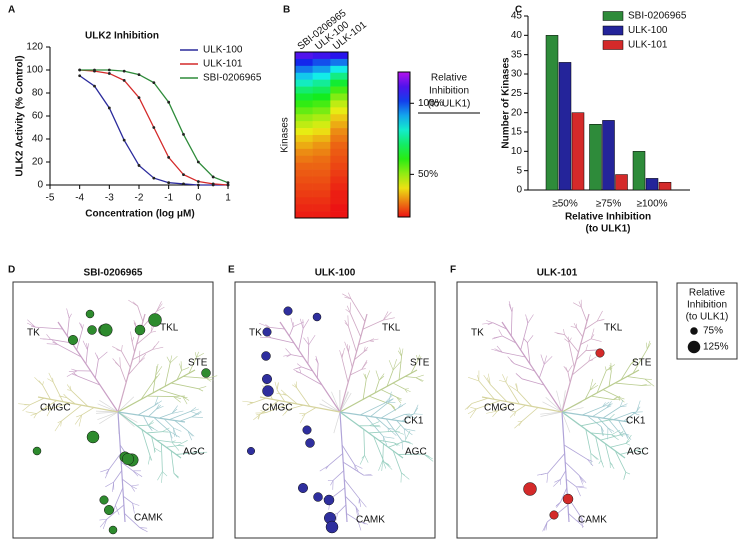  What do you see at coordinates (404, 144) in the screenshot?
I see `colorbar` at bounding box center [404, 144].